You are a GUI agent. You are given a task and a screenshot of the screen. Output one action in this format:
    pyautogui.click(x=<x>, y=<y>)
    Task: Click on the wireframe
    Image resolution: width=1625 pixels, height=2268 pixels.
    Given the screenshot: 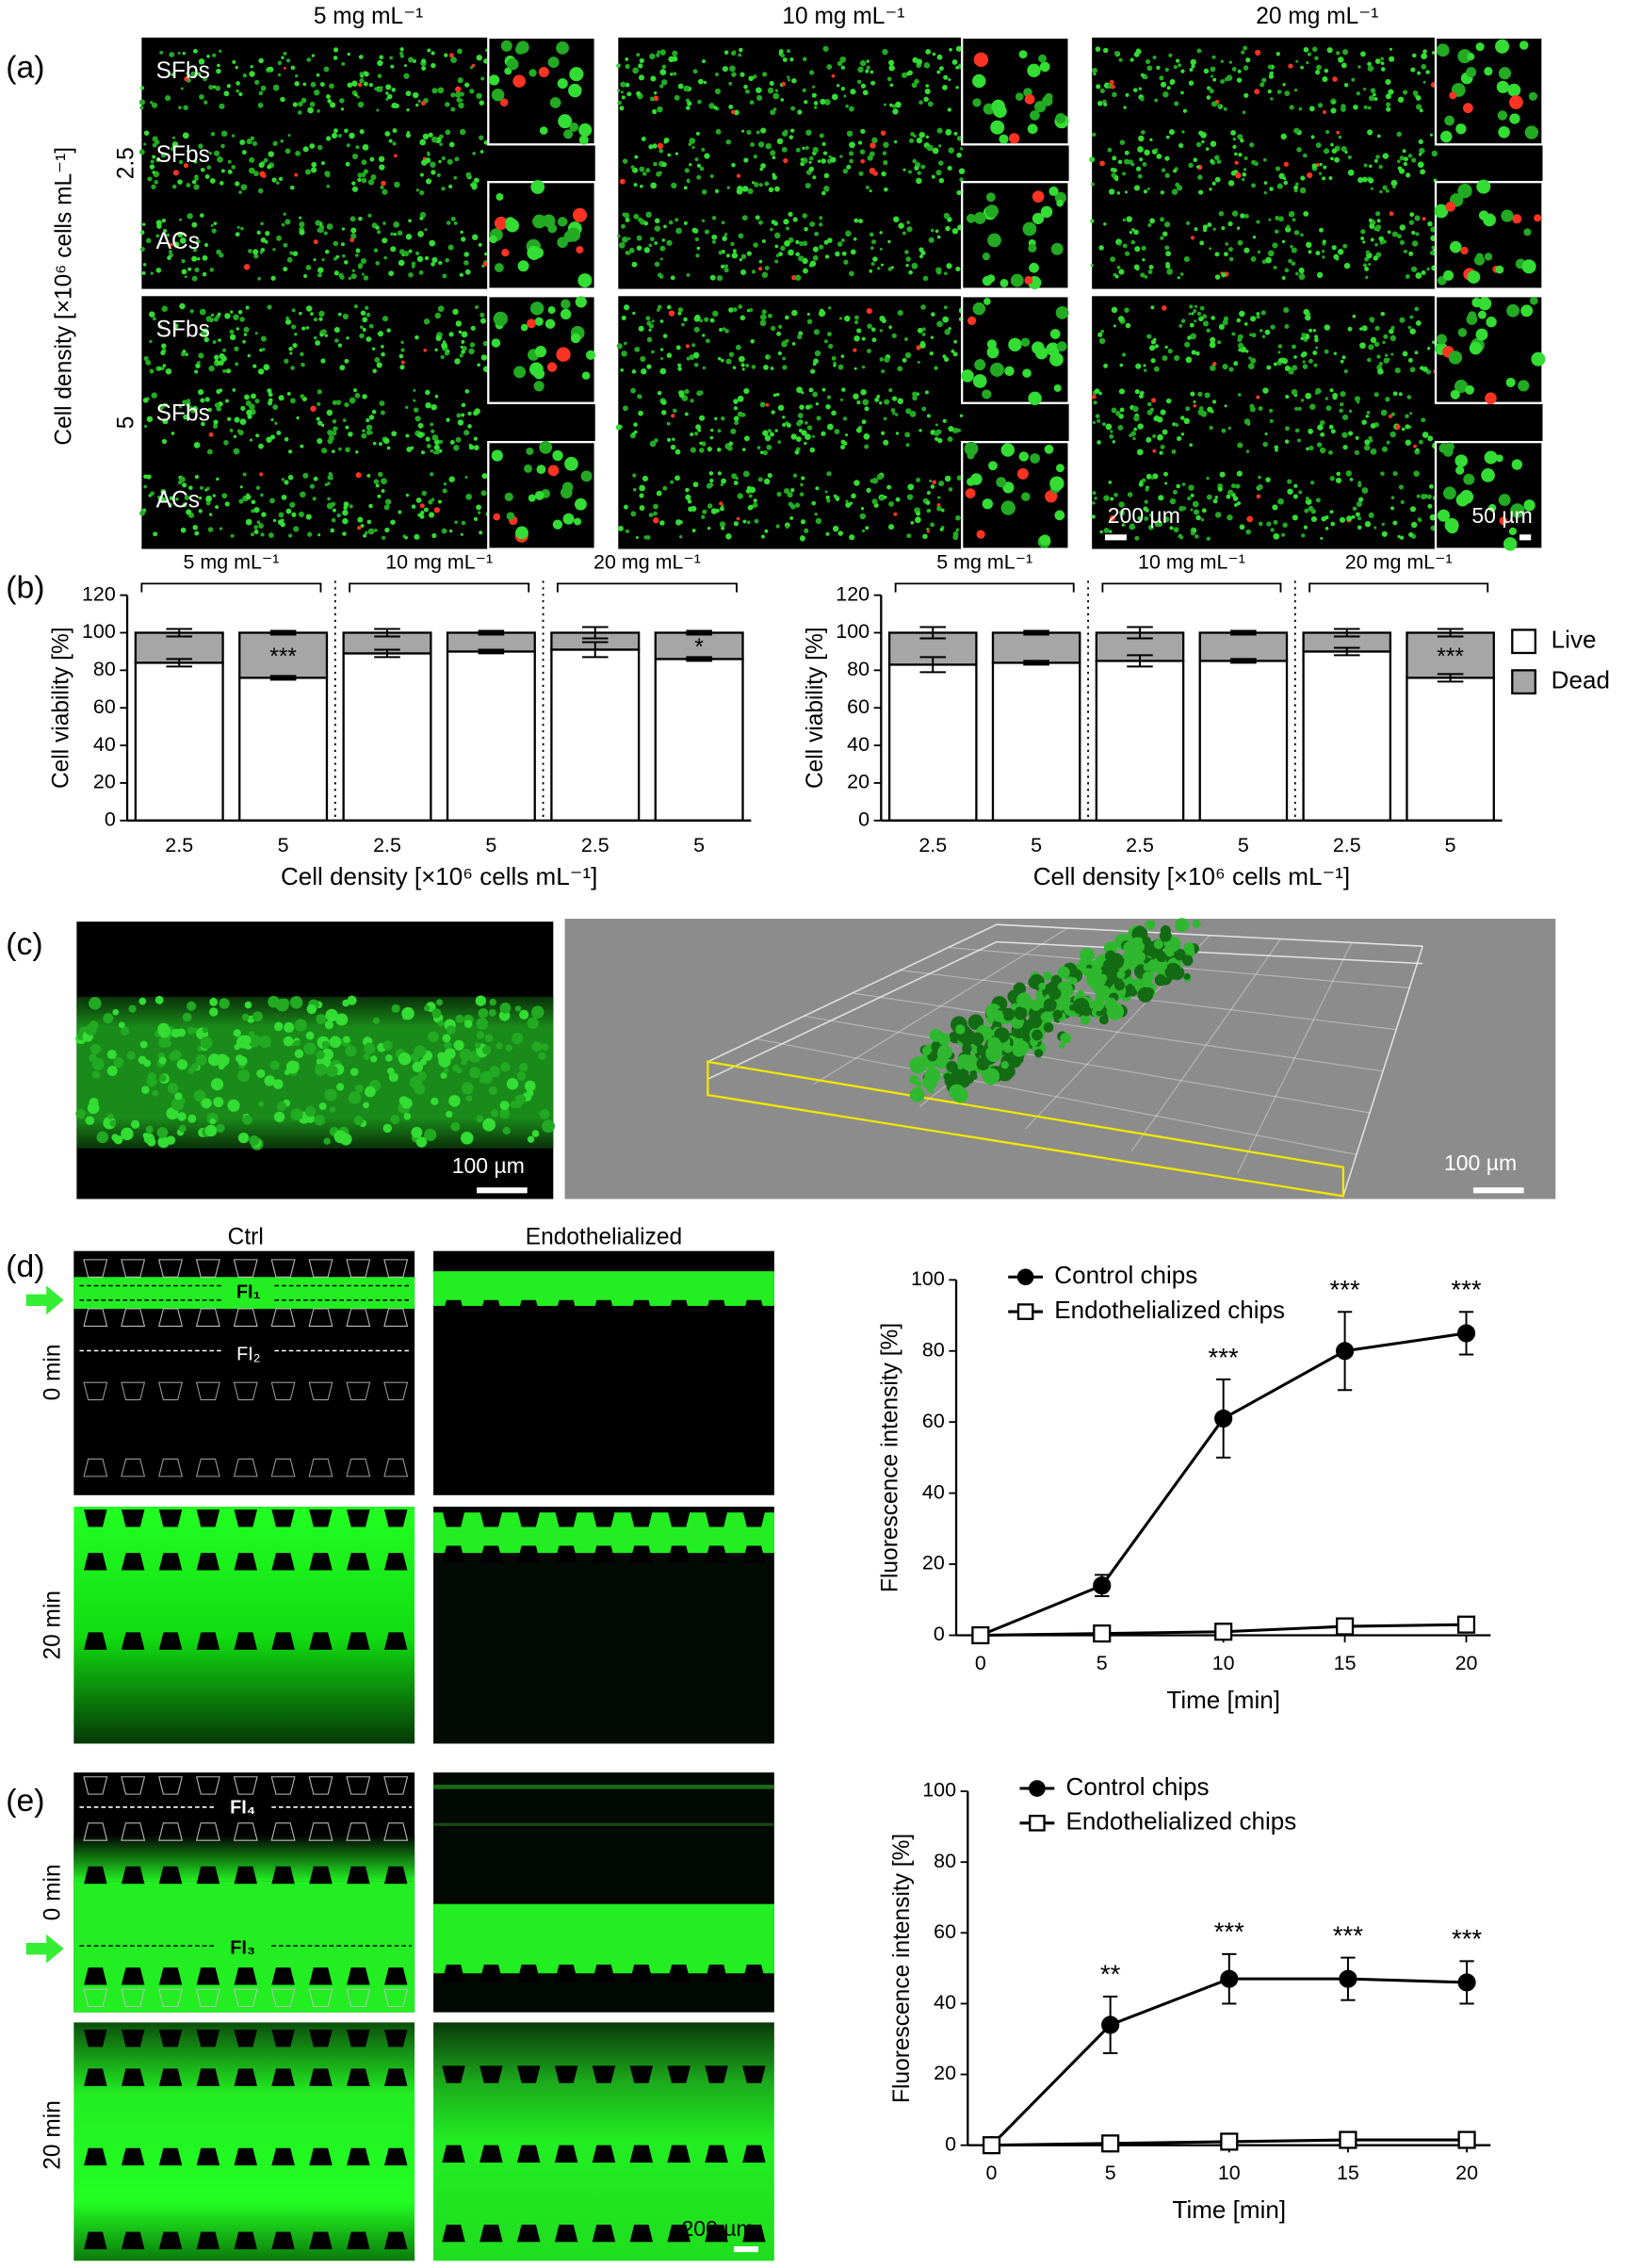 What is the action you would take?
    pyautogui.click(x=940, y=1006)
    